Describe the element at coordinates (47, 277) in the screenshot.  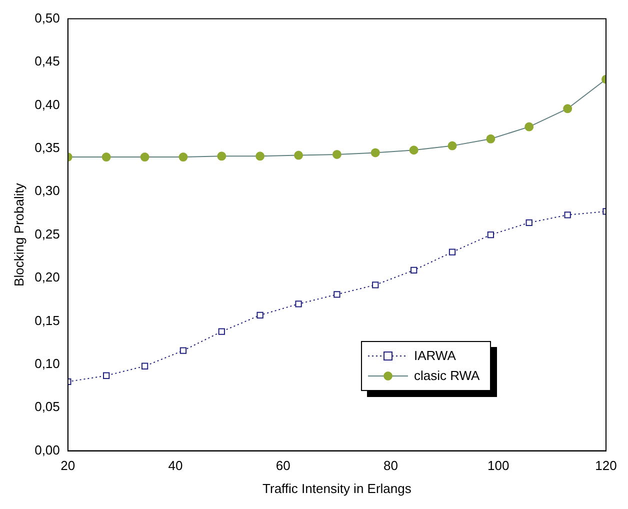
I see `y-tick-label: 0,20` at that location.